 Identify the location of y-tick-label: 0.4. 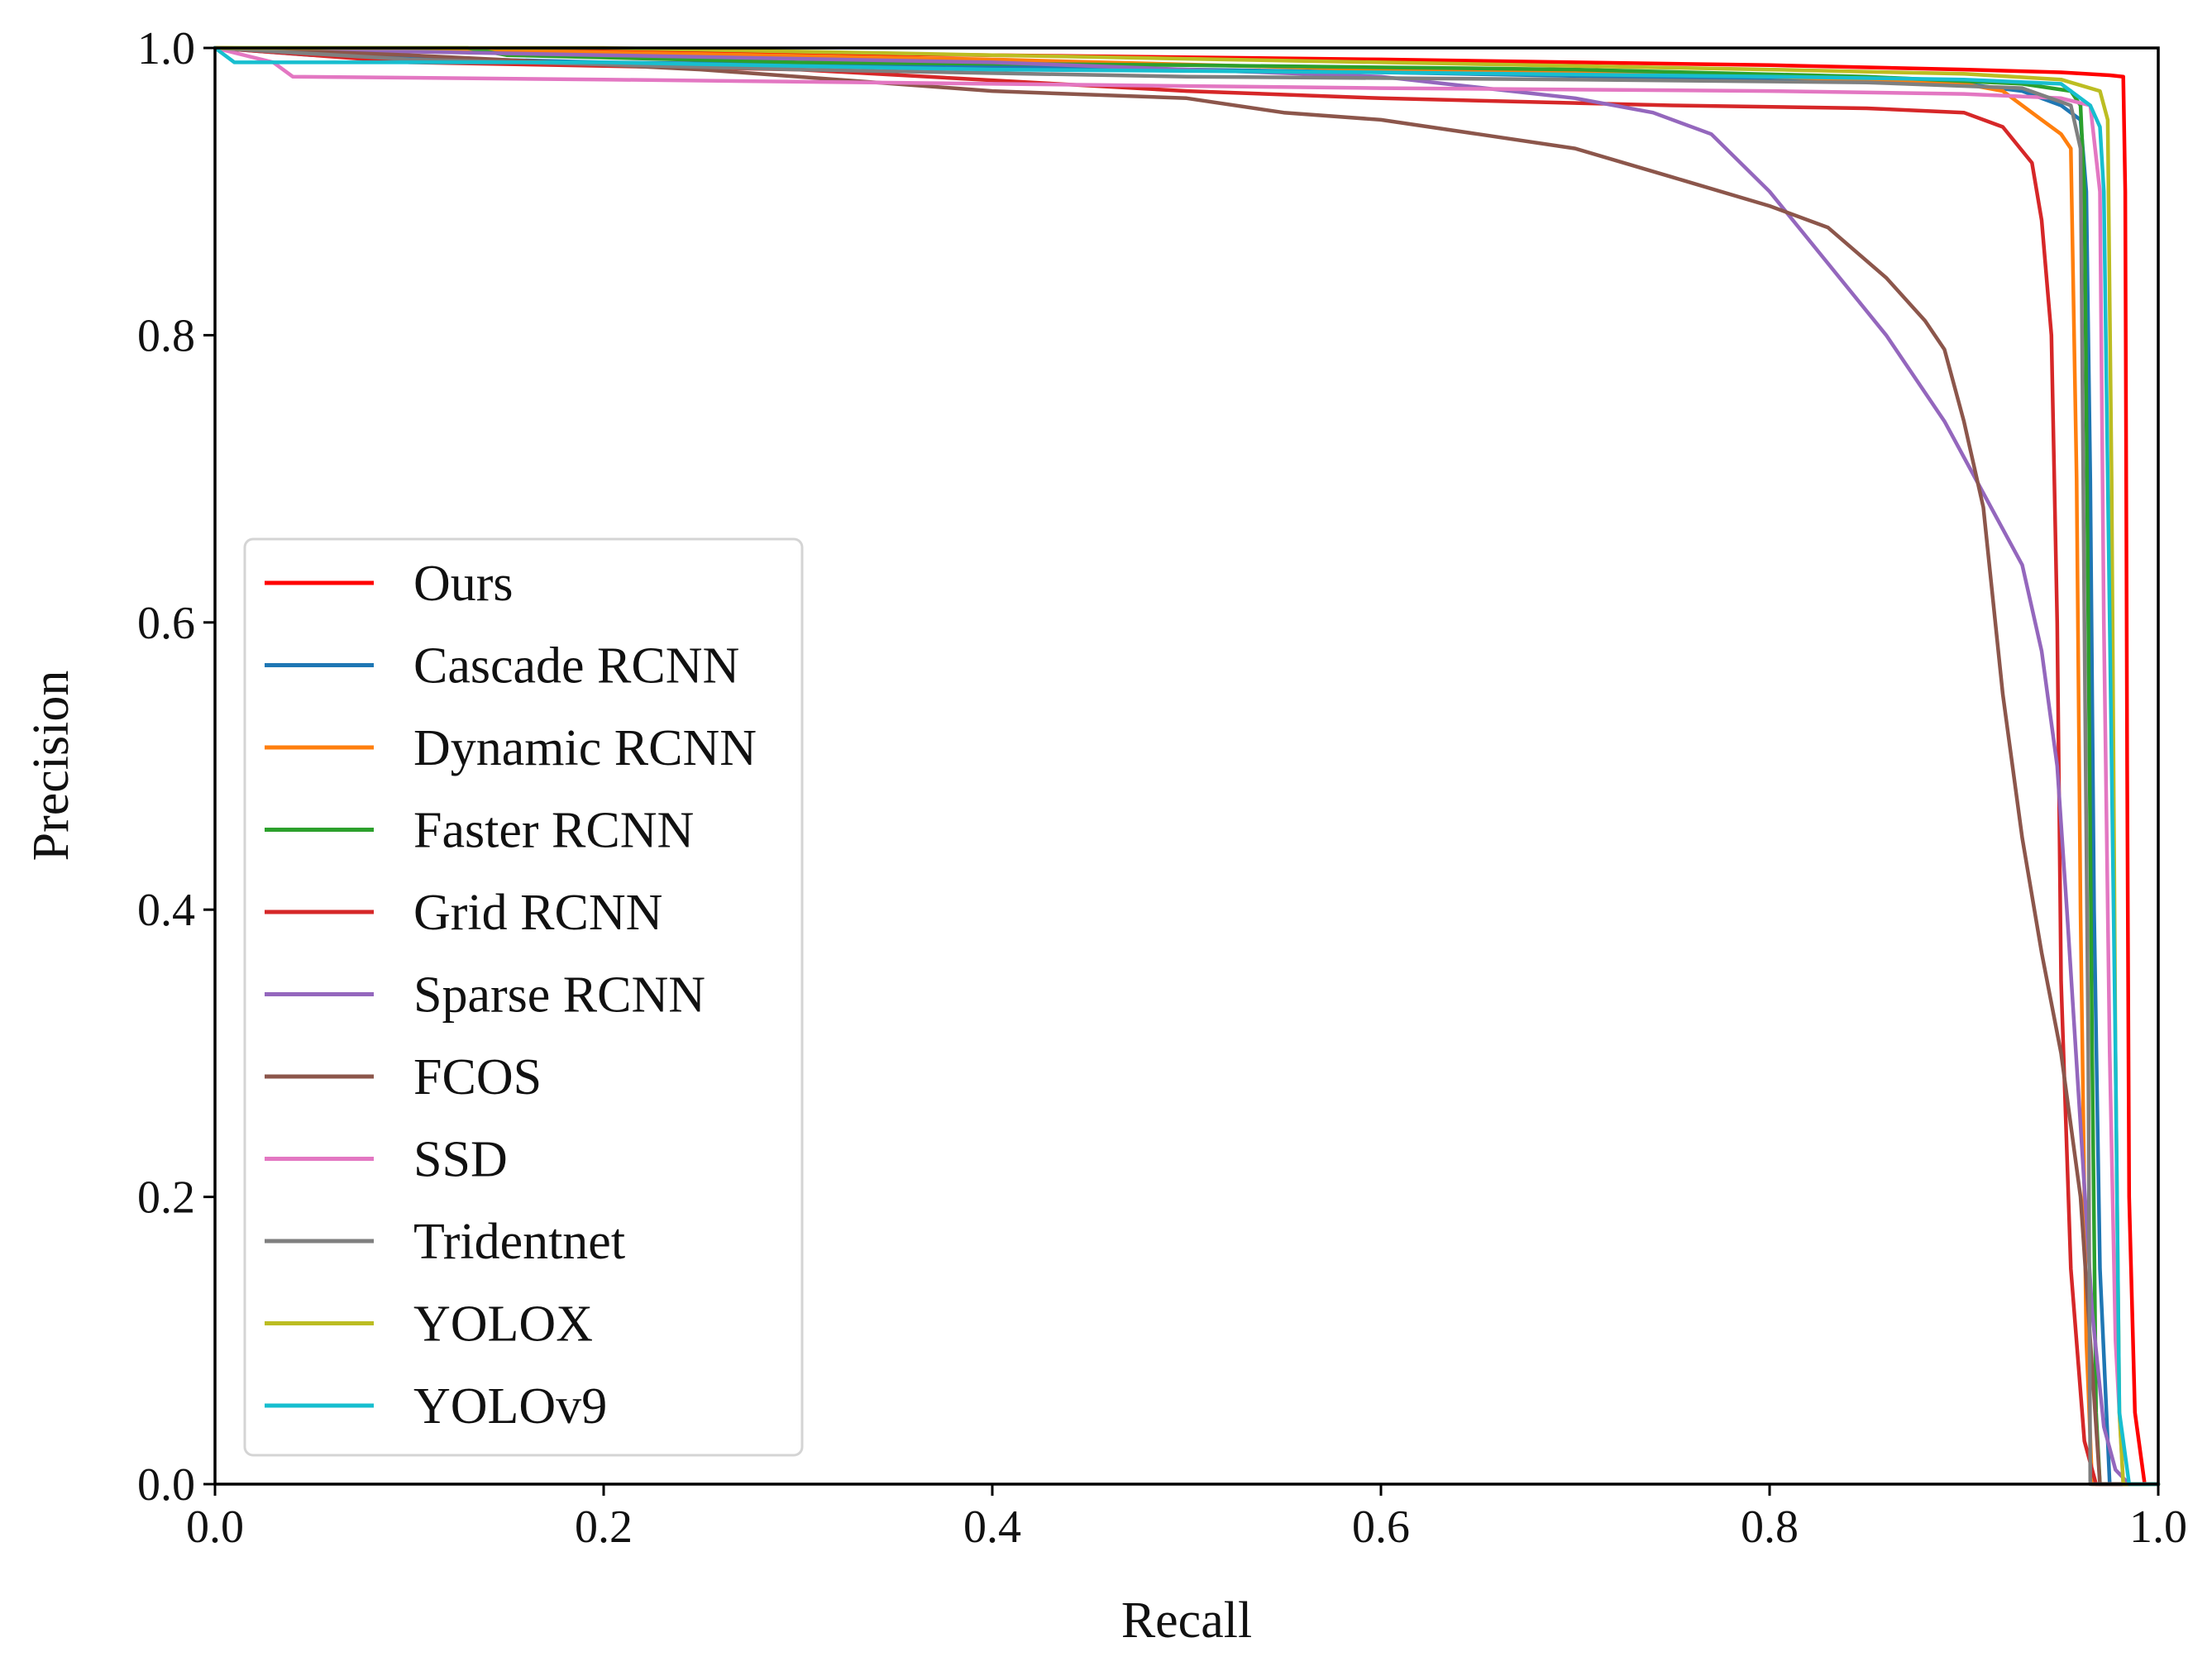
(166, 911).